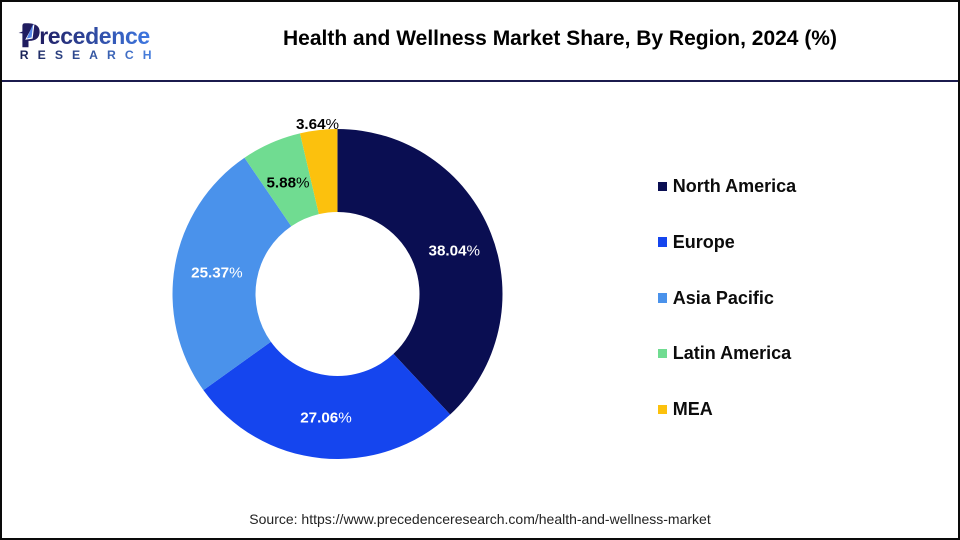 Image resolution: width=960 pixels, height=540 pixels. I want to click on svg-text: 3.64%, so click(317, 124).